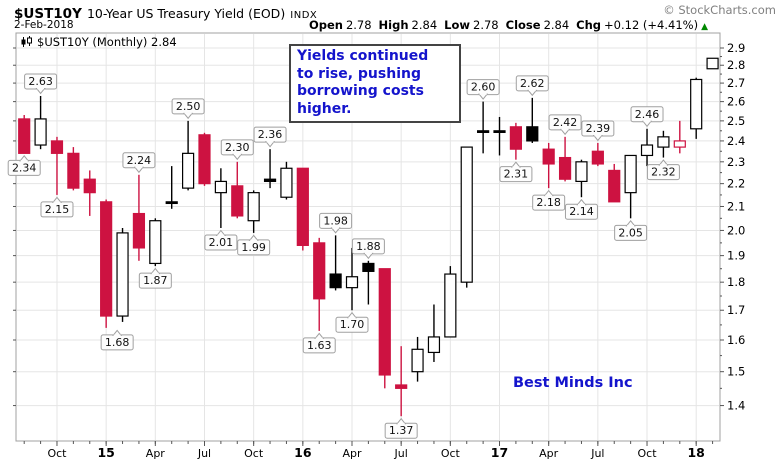  Describe the element at coordinates (188, 109) in the screenshot. I see `price-callout: 2.50` at that location.